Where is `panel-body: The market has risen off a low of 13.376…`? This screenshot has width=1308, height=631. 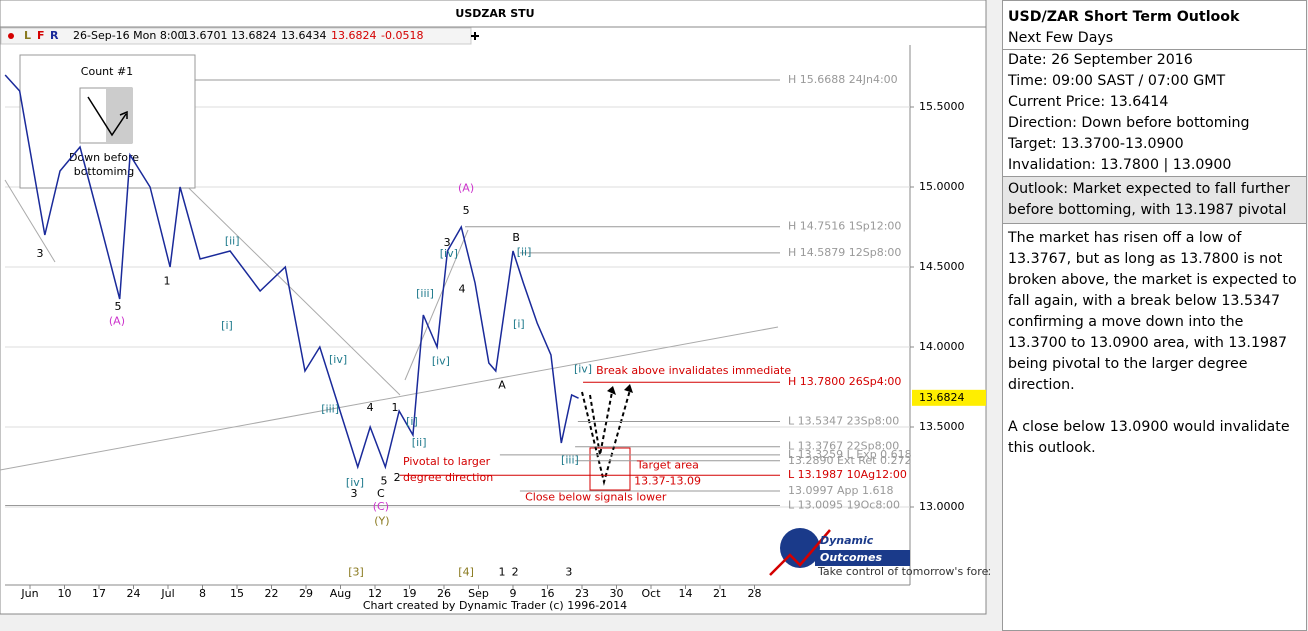
panel-body: The market has risen off a low of 13.376… is located at coordinates (1154, 341).